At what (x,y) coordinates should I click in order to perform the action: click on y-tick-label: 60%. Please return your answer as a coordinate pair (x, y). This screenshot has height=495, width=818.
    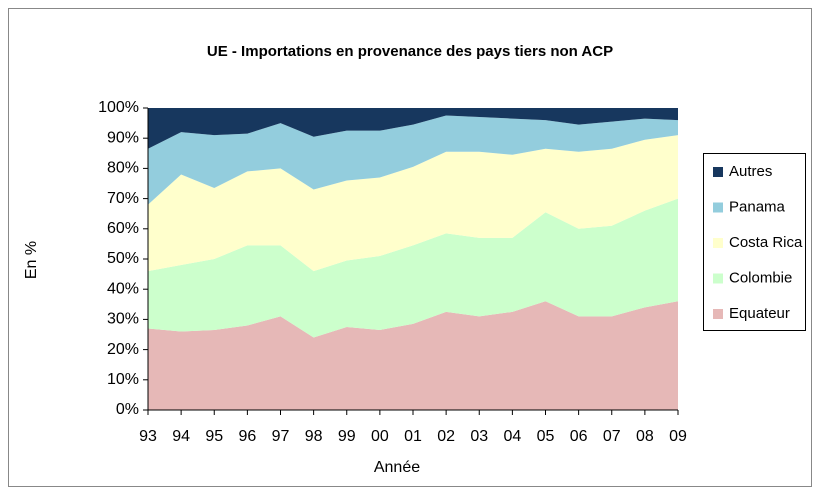
    Looking at the image, I should click on (123, 228).